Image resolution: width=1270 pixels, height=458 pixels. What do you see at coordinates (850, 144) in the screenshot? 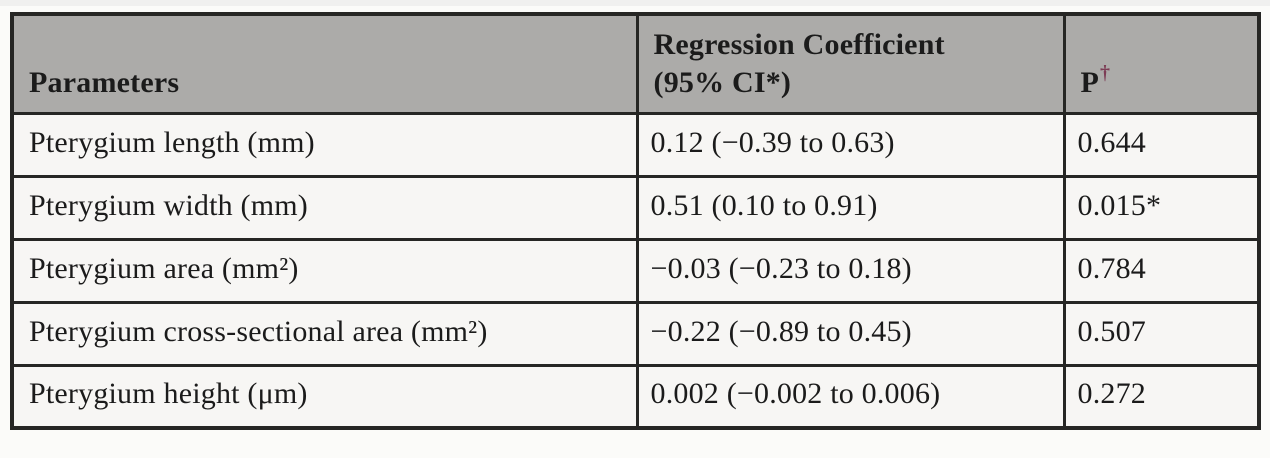
I see `coefficient-cell: 0.12 (−0.39 to 0.63)` at bounding box center [850, 144].